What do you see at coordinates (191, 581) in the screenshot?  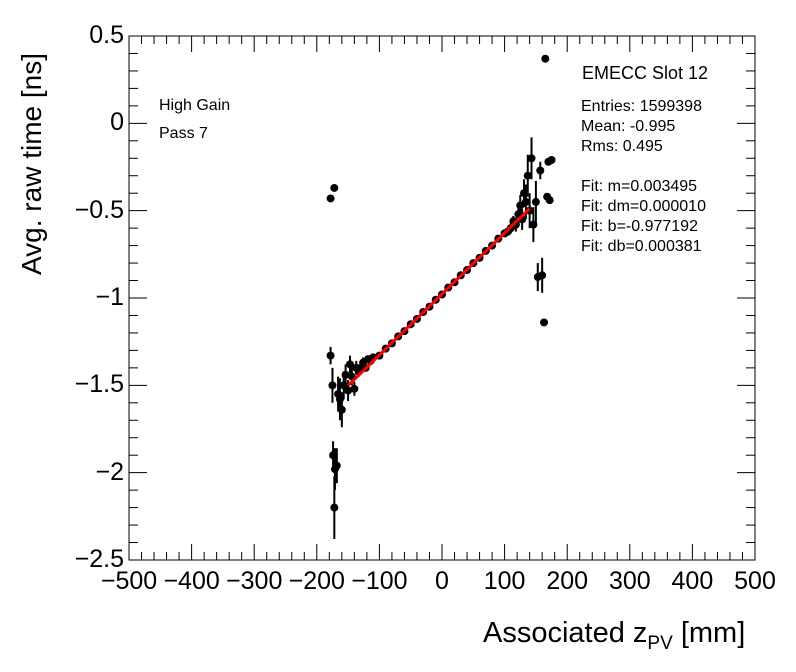 I see `x-tick-label: −400` at bounding box center [191, 581].